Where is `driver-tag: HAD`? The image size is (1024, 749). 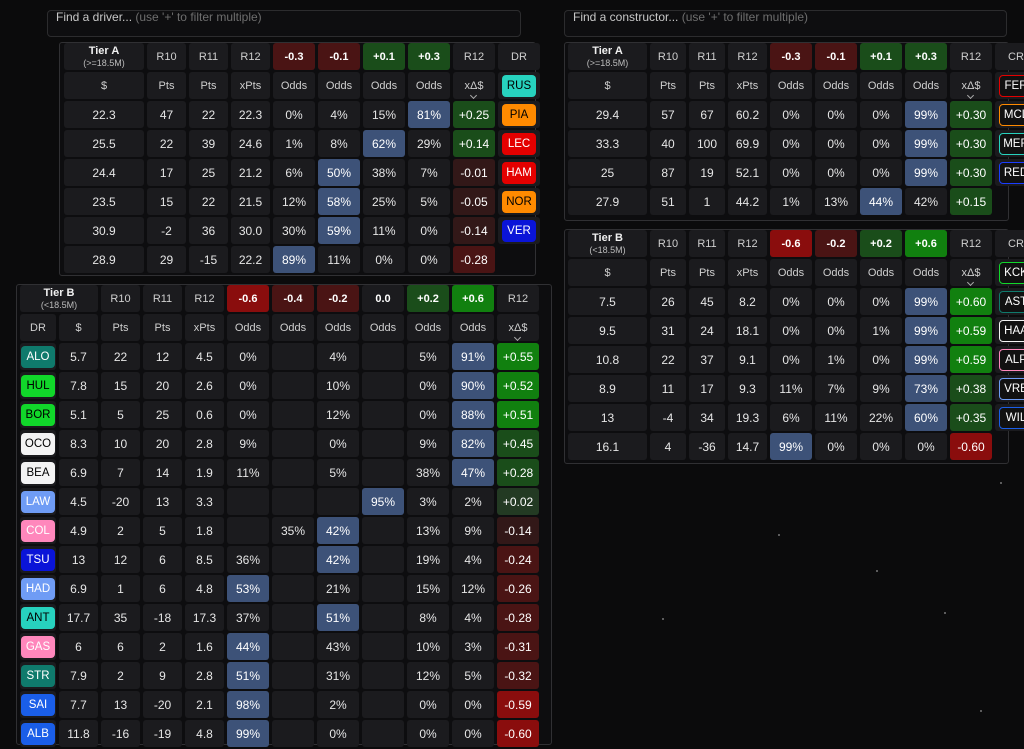
driver-tag: HAD is located at coordinates (38, 588).